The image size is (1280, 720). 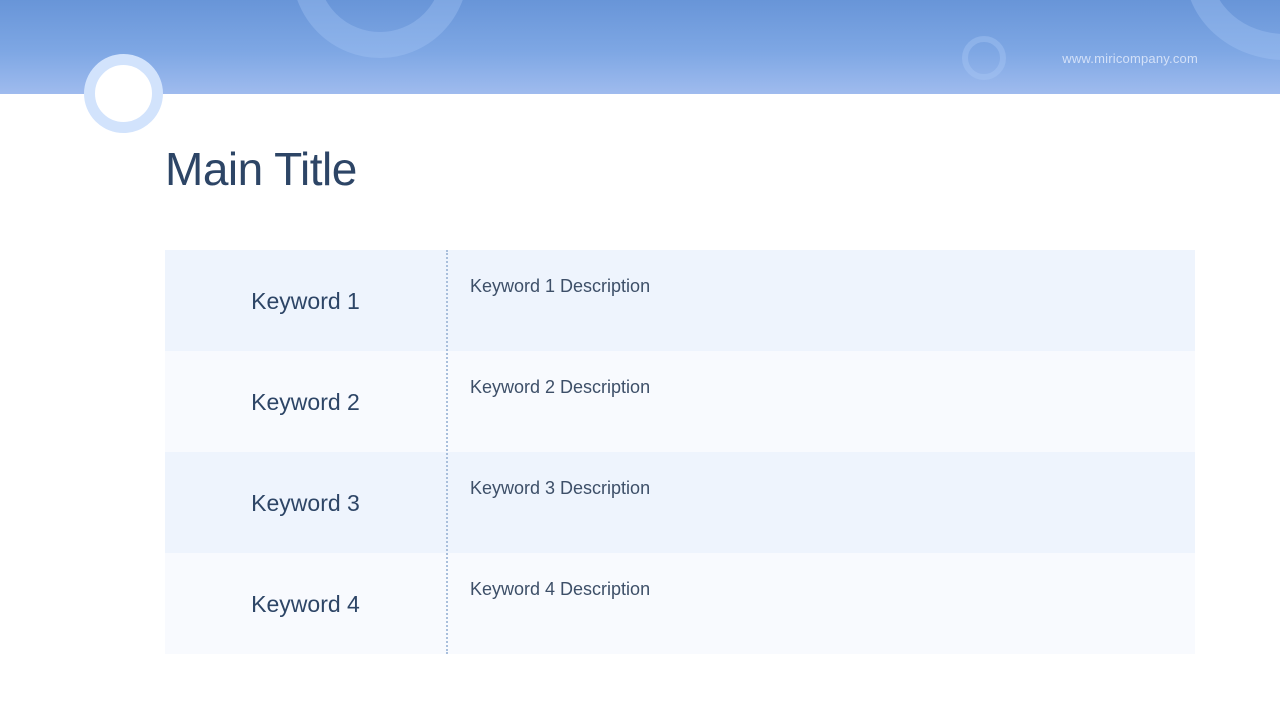 What do you see at coordinates (1130, 58) in the screenshot?
I see `company-url: www.miricompany.com` at bounding box center [1130, 58].